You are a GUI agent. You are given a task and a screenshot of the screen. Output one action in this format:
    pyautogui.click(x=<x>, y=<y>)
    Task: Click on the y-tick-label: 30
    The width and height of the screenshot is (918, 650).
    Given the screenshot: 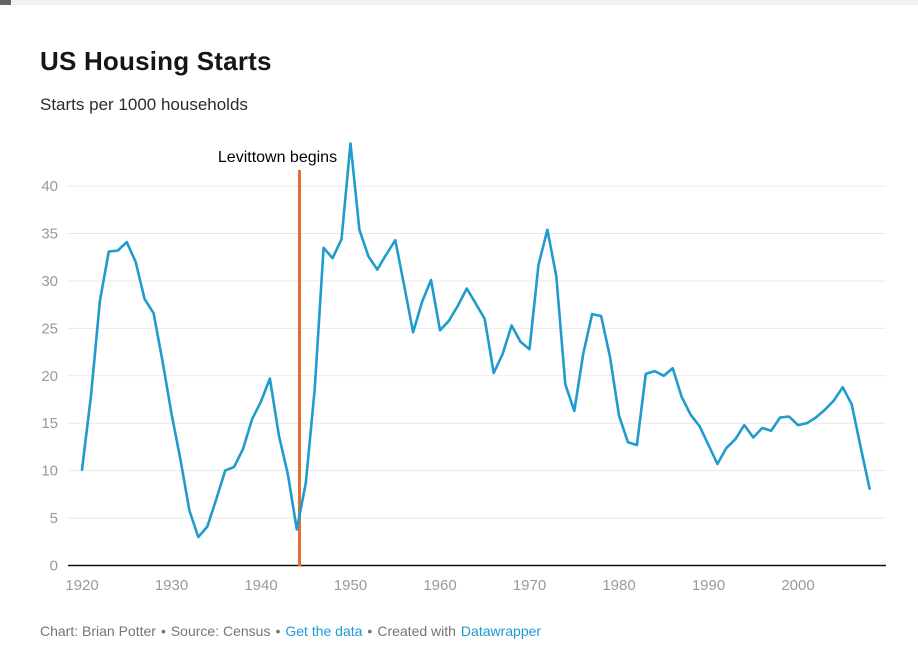 What is the action you would take?
    pyautogui.click(x=49, y=281)
    